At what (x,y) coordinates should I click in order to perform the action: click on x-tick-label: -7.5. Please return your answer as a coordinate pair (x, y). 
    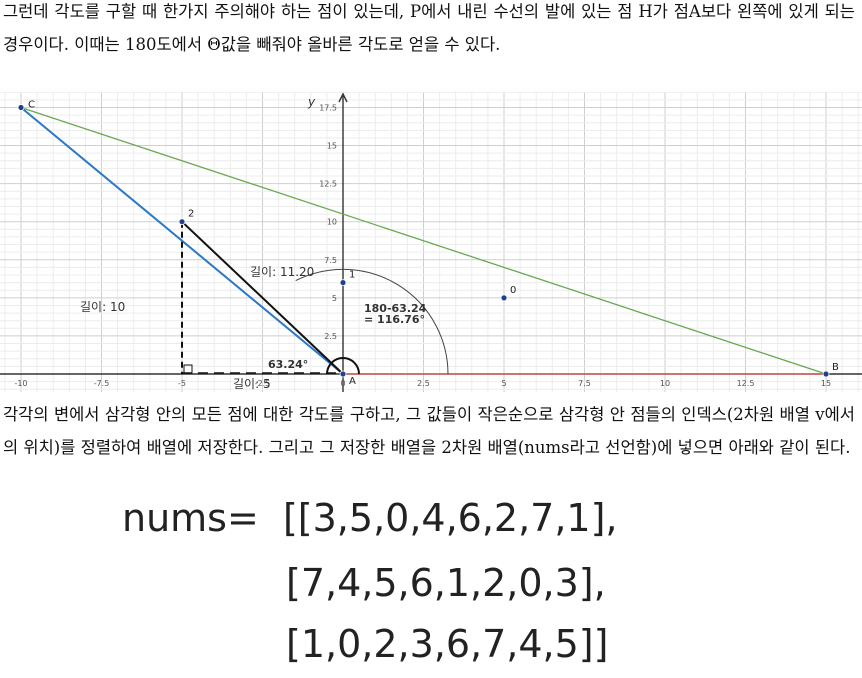
    Looking at the image, I should click on (102, 383).